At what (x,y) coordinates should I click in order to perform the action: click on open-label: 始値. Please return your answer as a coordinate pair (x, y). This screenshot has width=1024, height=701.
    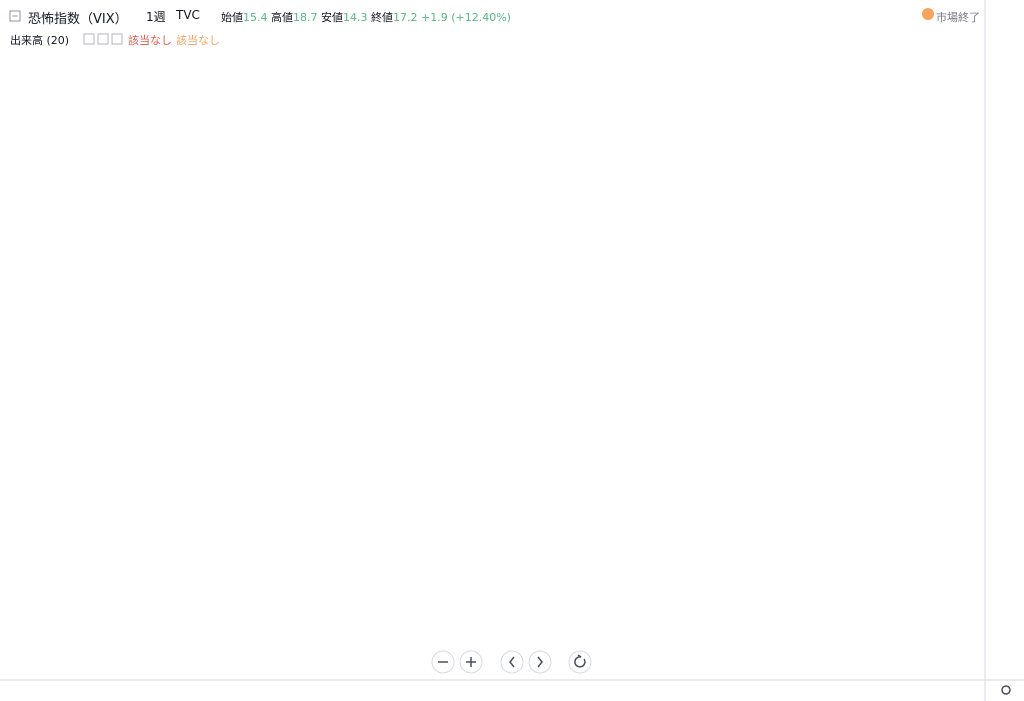
    Looking at the image, I should click on (232, 17).